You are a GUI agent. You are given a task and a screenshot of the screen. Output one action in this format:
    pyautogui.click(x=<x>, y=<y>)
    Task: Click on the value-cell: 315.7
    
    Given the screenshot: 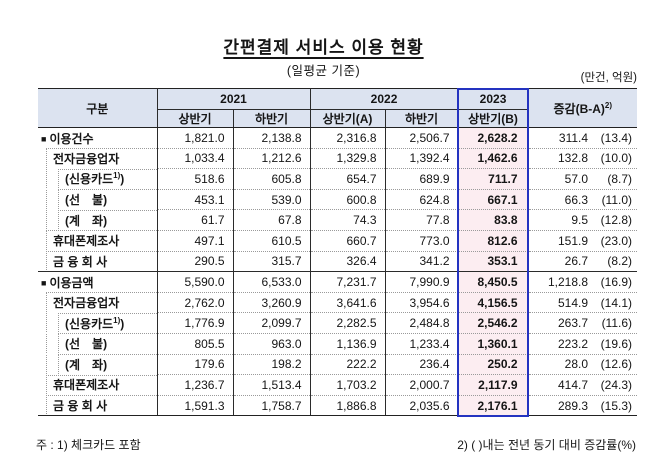 What is the action you would take?
    pyautogui.click(x=272, y=261)
    